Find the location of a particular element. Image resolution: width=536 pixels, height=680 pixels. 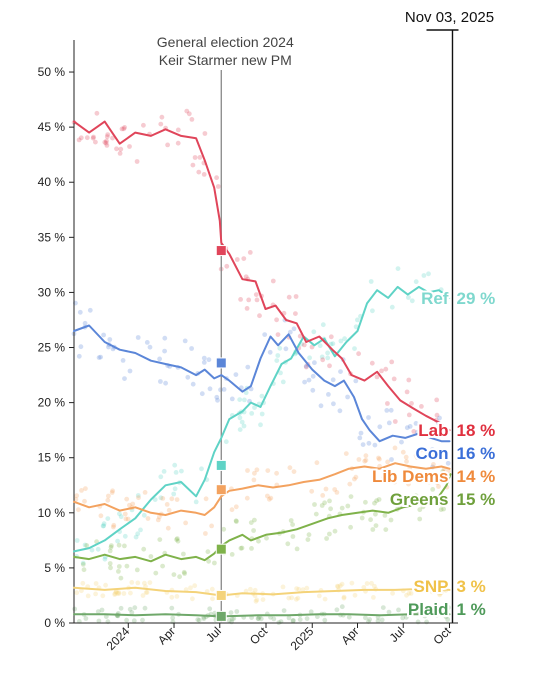

y-tick-label: 5 % is located at coordinates (54, 568).